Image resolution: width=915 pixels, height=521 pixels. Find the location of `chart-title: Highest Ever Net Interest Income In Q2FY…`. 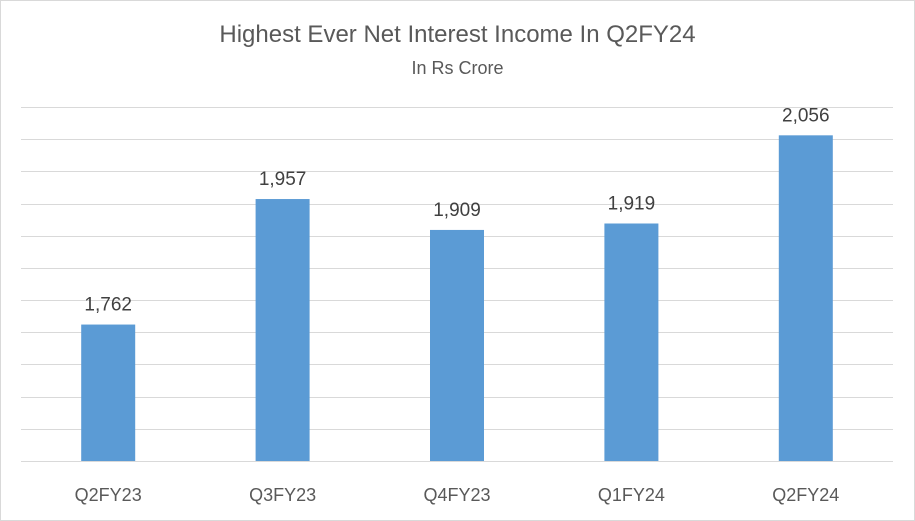

chart-title: Highest Ever Net Interest Income In Q2FY… is located at coordinates (457, 34).